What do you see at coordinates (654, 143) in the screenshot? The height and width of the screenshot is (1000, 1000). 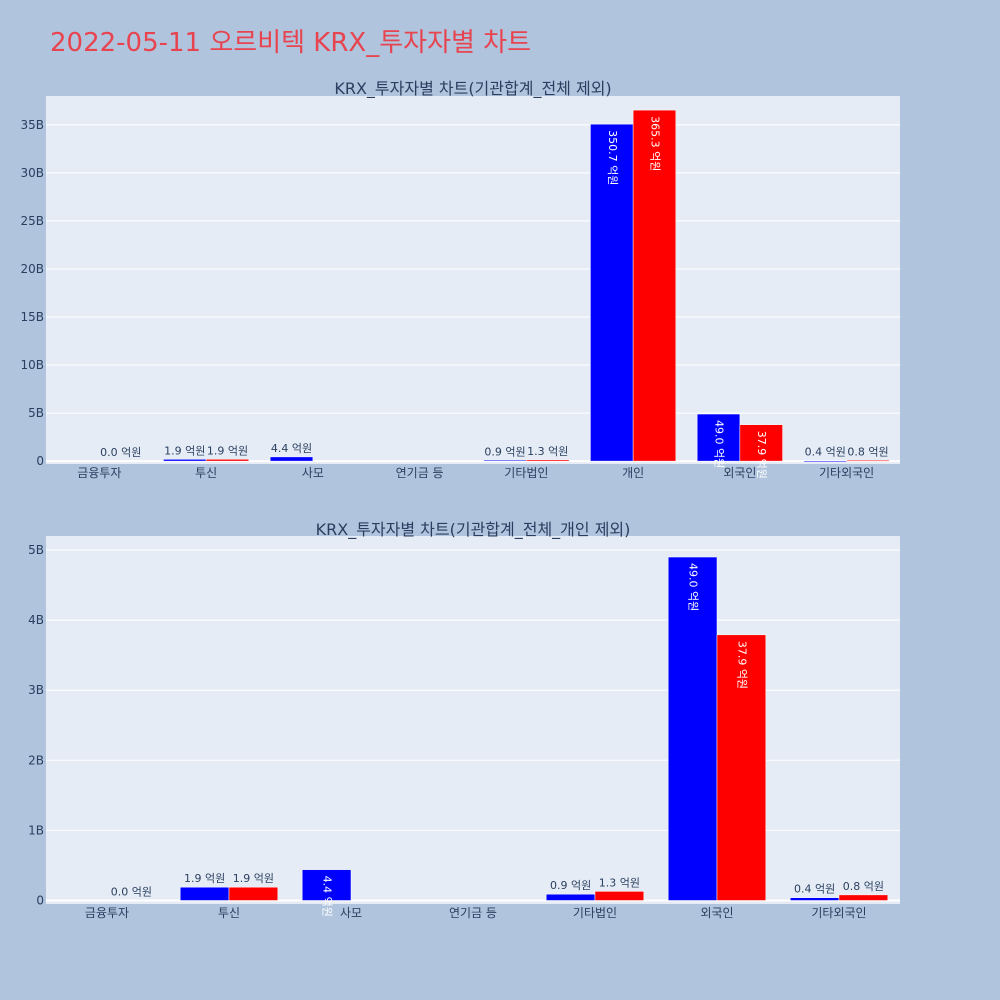 I see `data-label: 365.3 억원` at bounding box center [654, 143].